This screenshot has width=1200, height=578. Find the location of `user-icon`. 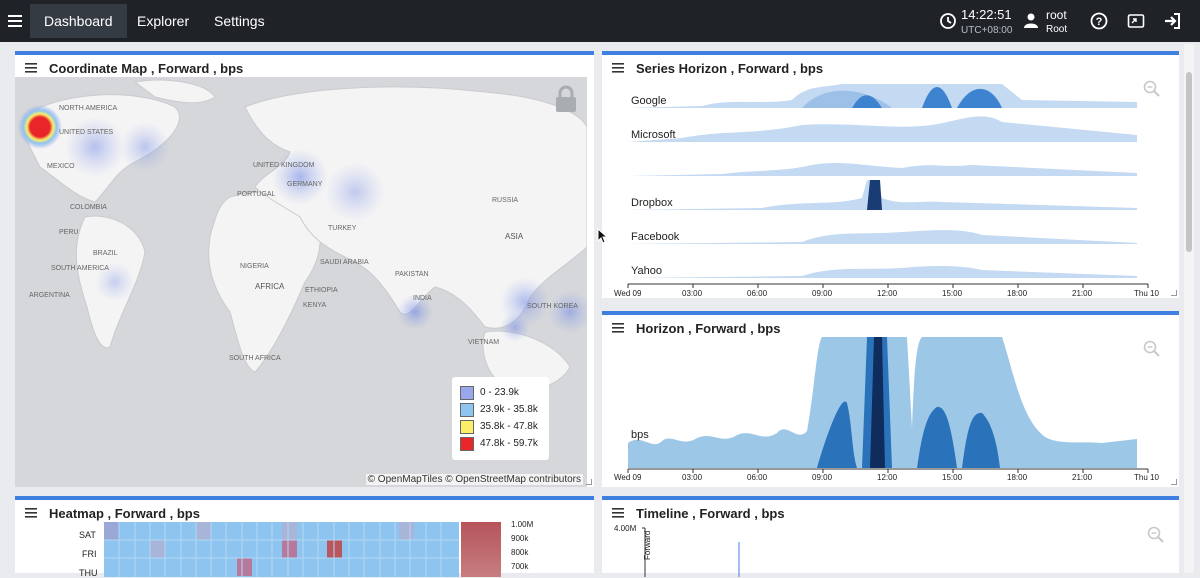

user-icon is located at coordinates (1031, 20).